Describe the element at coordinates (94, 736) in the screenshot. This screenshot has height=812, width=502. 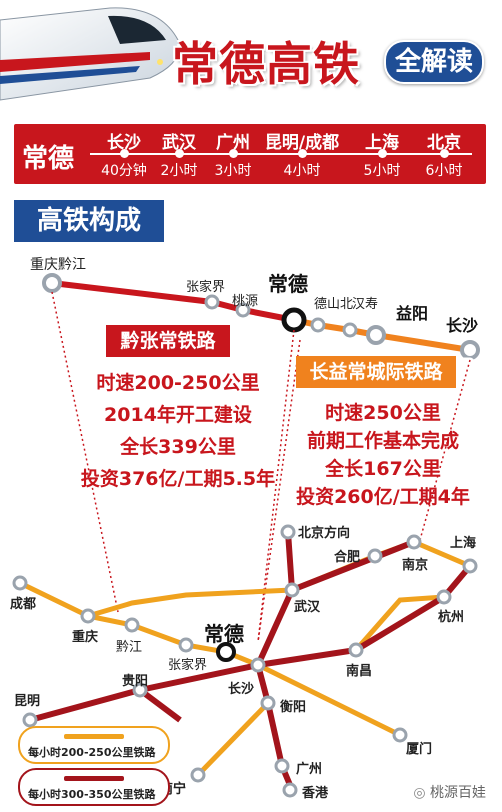
I see `legend-swatch-yellow` at that location.